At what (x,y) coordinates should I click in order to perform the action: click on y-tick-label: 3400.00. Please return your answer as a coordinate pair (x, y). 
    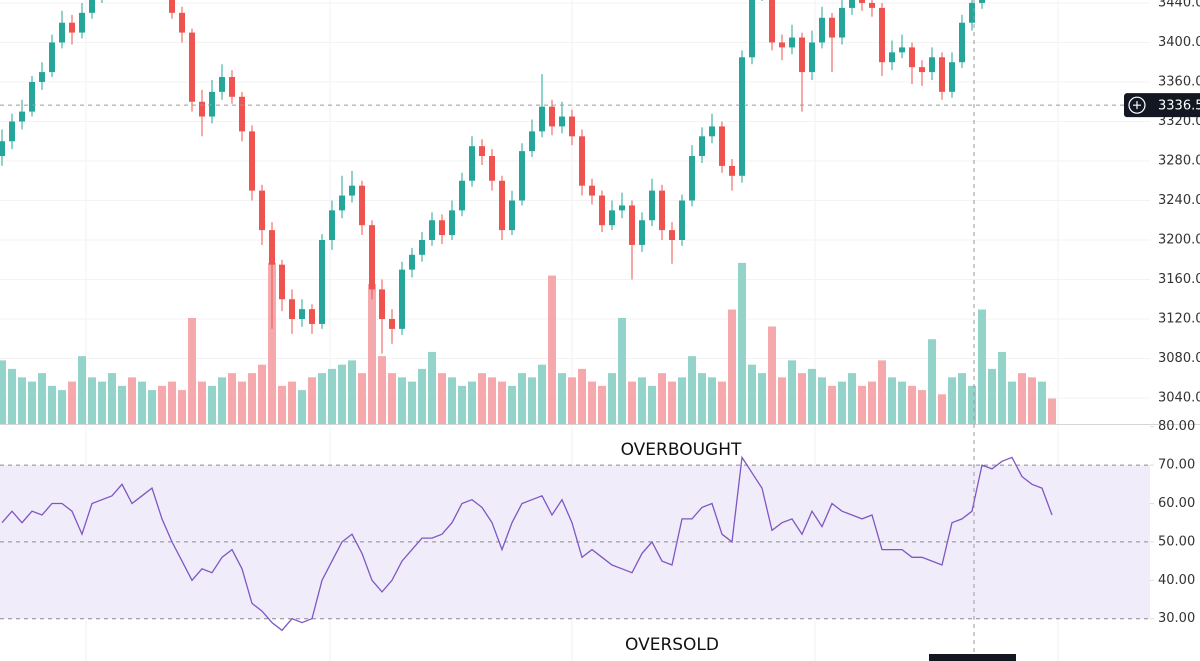
    Looking at the image, I should click on (1179, 42).